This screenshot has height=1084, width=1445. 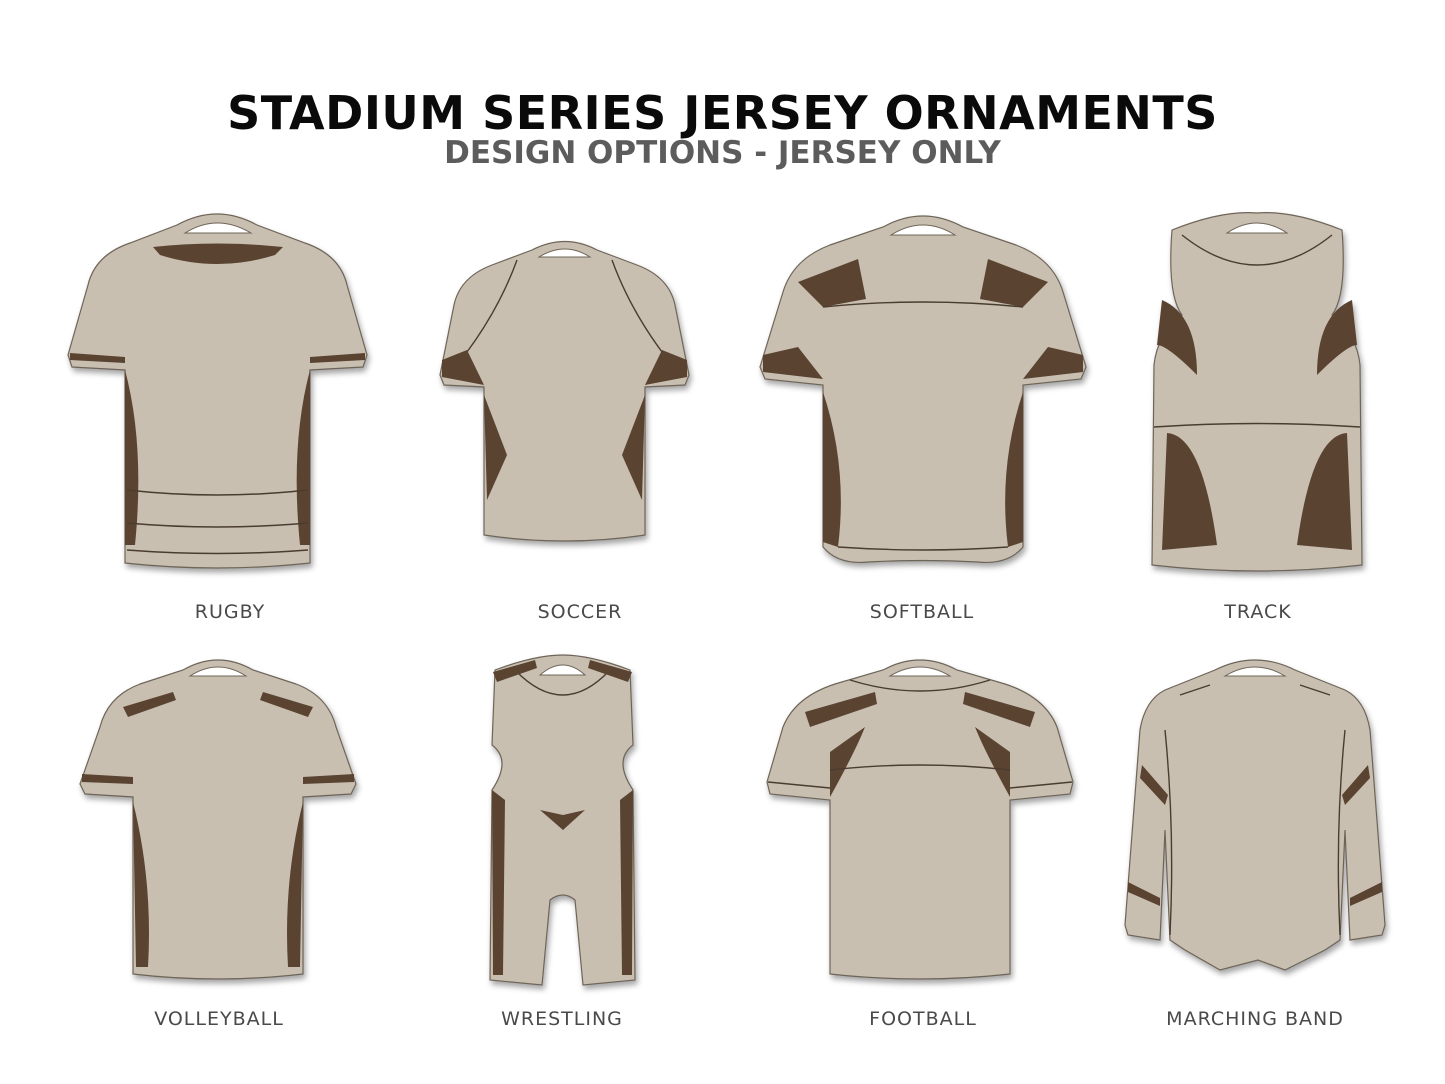 I want to click on jersey-label-softball: SOFTBALL, so click(x=922, y=612).